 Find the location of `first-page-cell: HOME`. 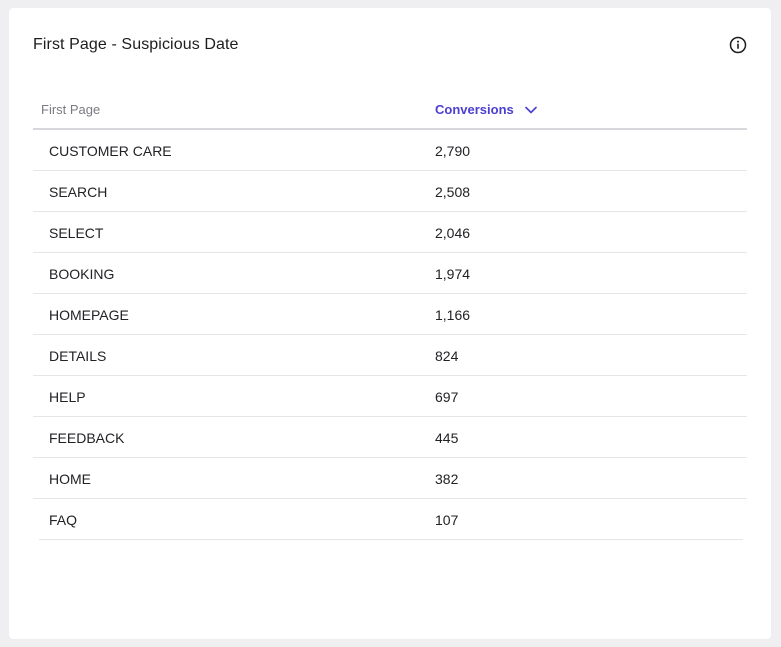

first-page-cell: HOME is located at coordinates (70, 479).